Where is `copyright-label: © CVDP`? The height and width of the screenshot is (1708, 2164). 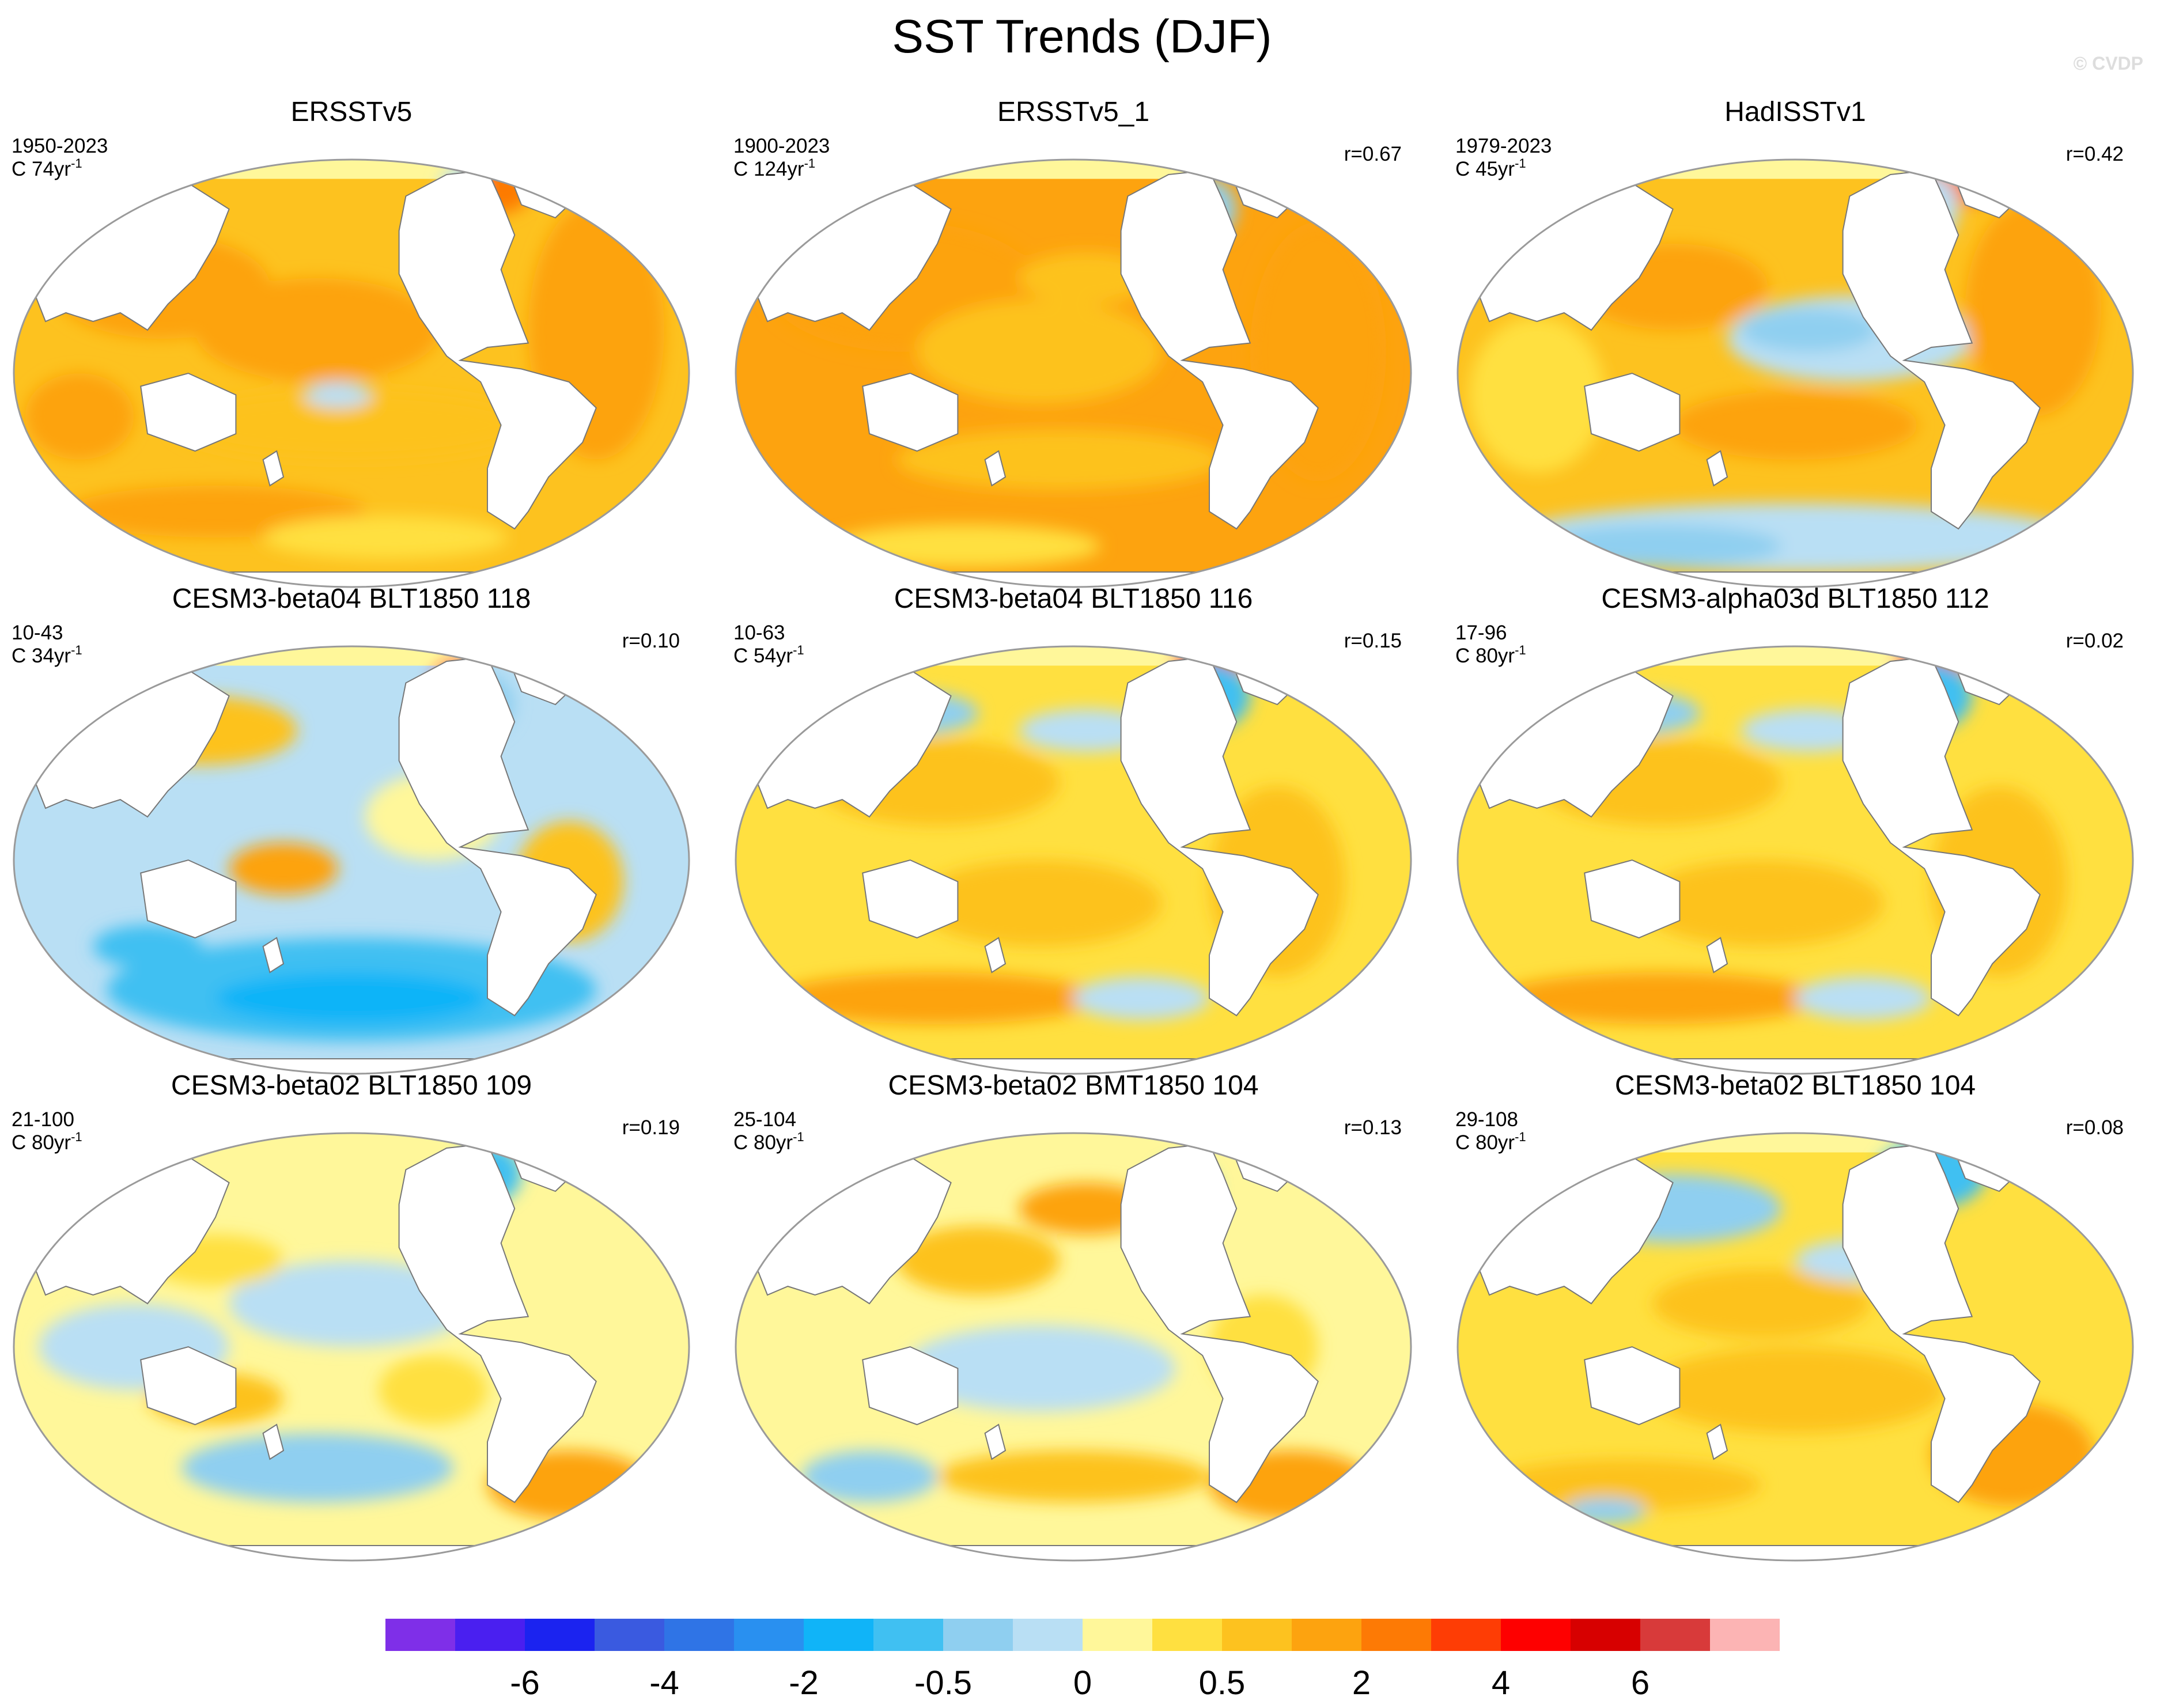
copyright-label: © CVDP is located at coordinates (2108, 64).